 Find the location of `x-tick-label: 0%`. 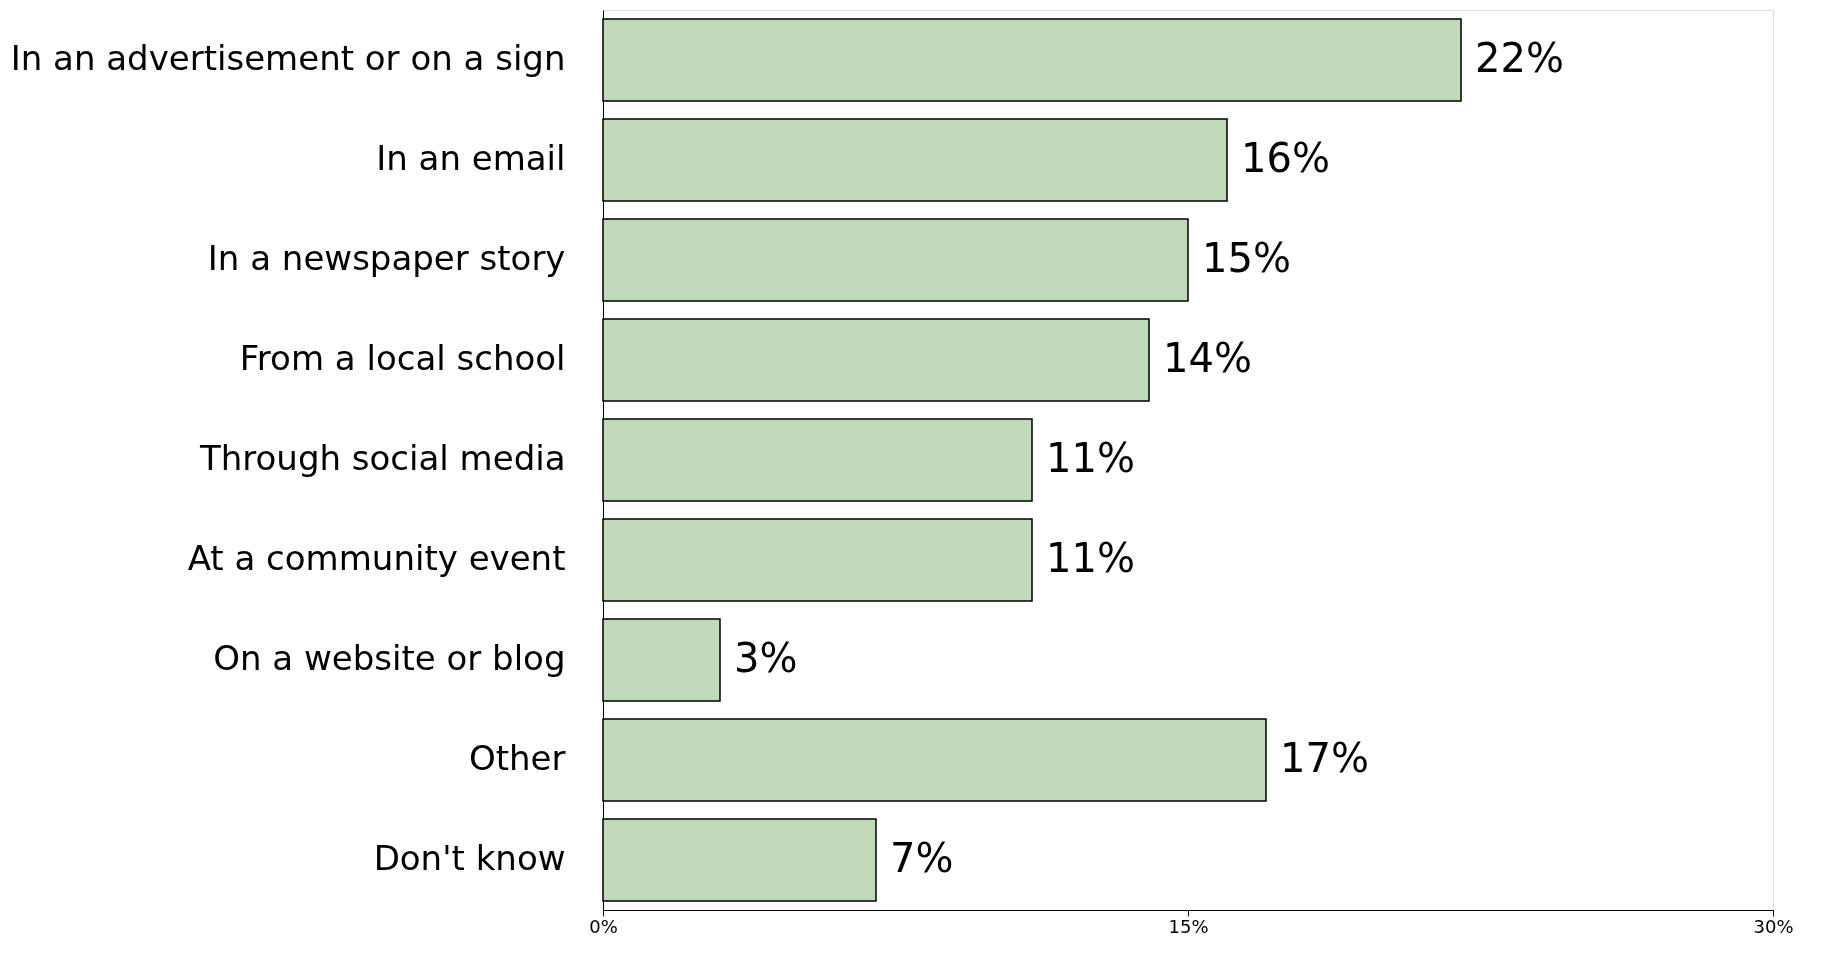

x-tick-label: 0% is located at coordinates (603, 926).